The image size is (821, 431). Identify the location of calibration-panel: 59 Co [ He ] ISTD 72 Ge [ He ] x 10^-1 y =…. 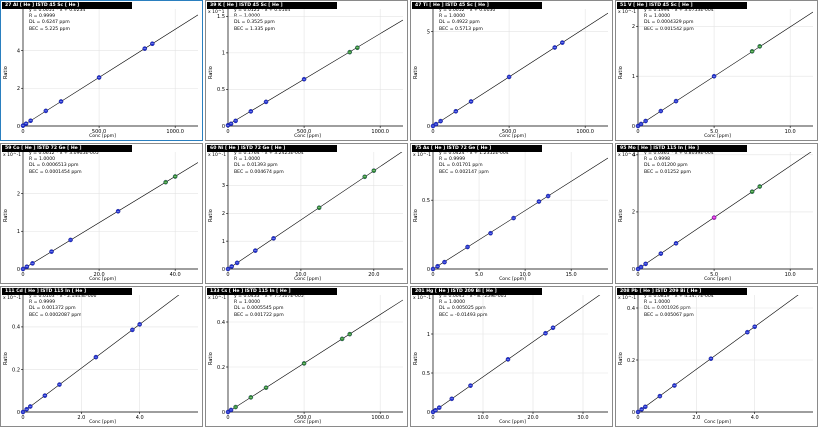
(101, 213).